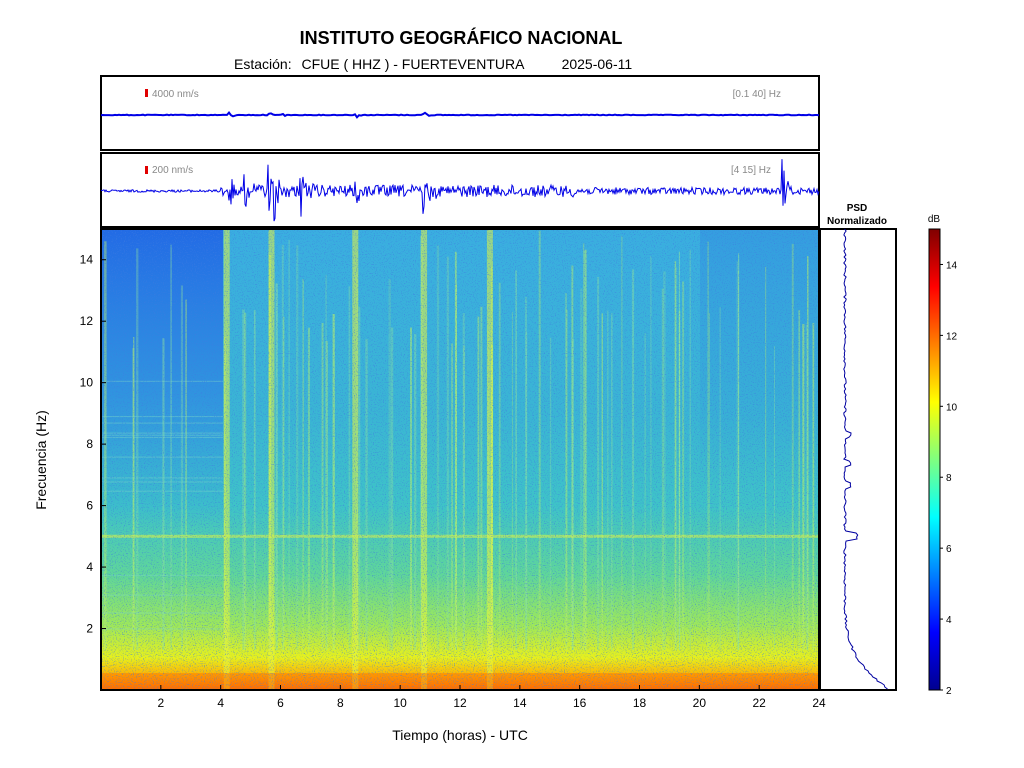 This screenshot has width=1024, height=768. I want to click on scale-label-1: 4000 nm/s, so click(175, 94).